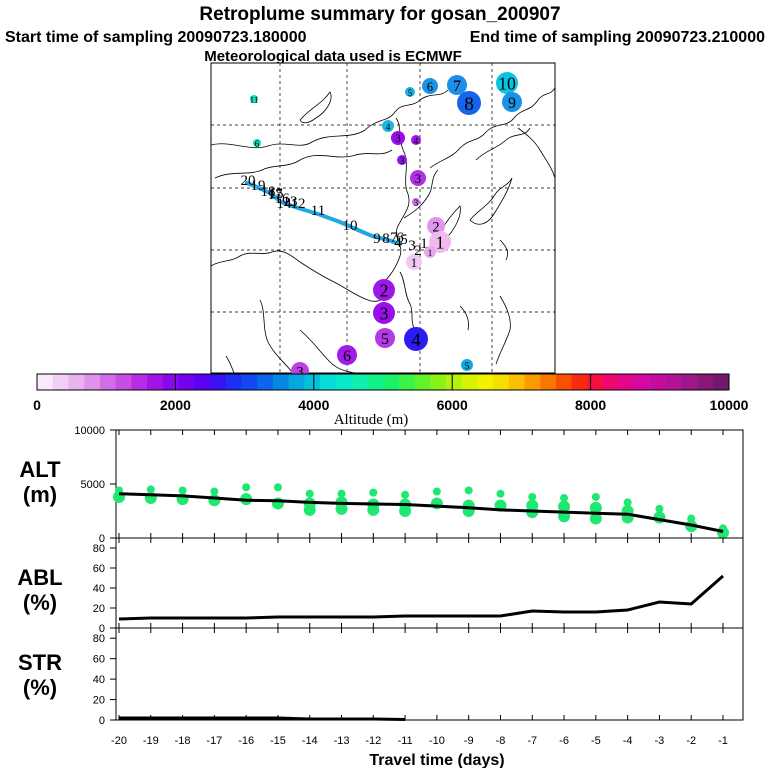 The image size is (768, 768). I want to click on str-x-ticks, so click(421, 674).